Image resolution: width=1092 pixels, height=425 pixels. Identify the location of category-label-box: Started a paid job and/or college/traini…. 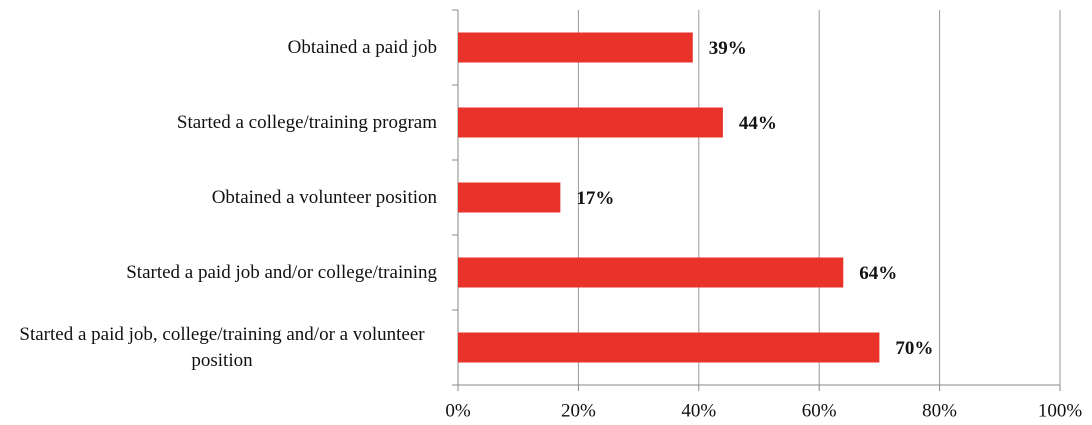
(222, 273).